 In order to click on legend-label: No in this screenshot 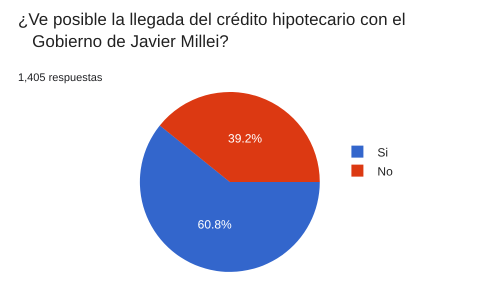, I will do `click(385, 171)`.